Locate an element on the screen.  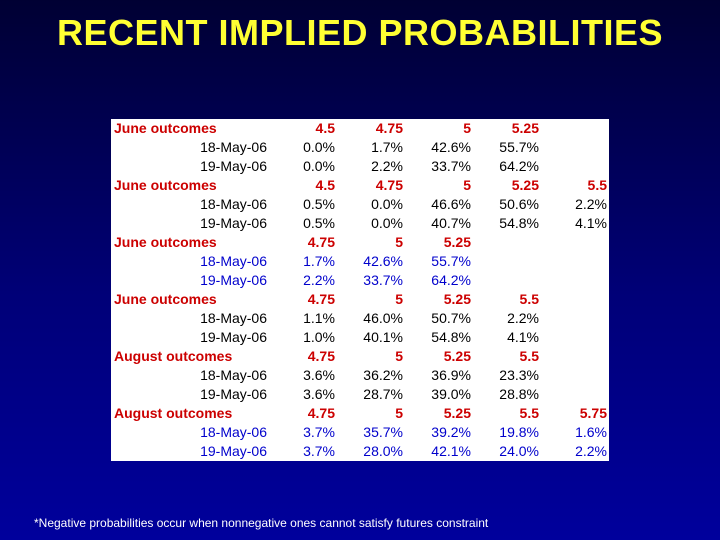
outcomes-header-row: June outcomes 4.75 5 5.25 5.5 is located at coordinates (360, 299).